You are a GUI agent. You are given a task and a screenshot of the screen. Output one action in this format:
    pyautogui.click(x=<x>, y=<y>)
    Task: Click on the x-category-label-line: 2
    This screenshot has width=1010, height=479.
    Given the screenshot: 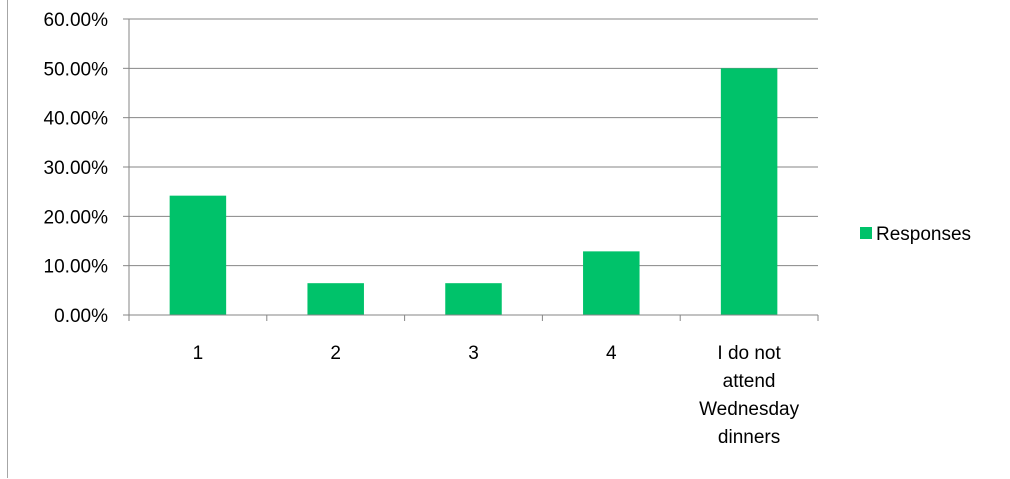 What is the action you would take?
    pyautogui.click(x=335, y=353)
    